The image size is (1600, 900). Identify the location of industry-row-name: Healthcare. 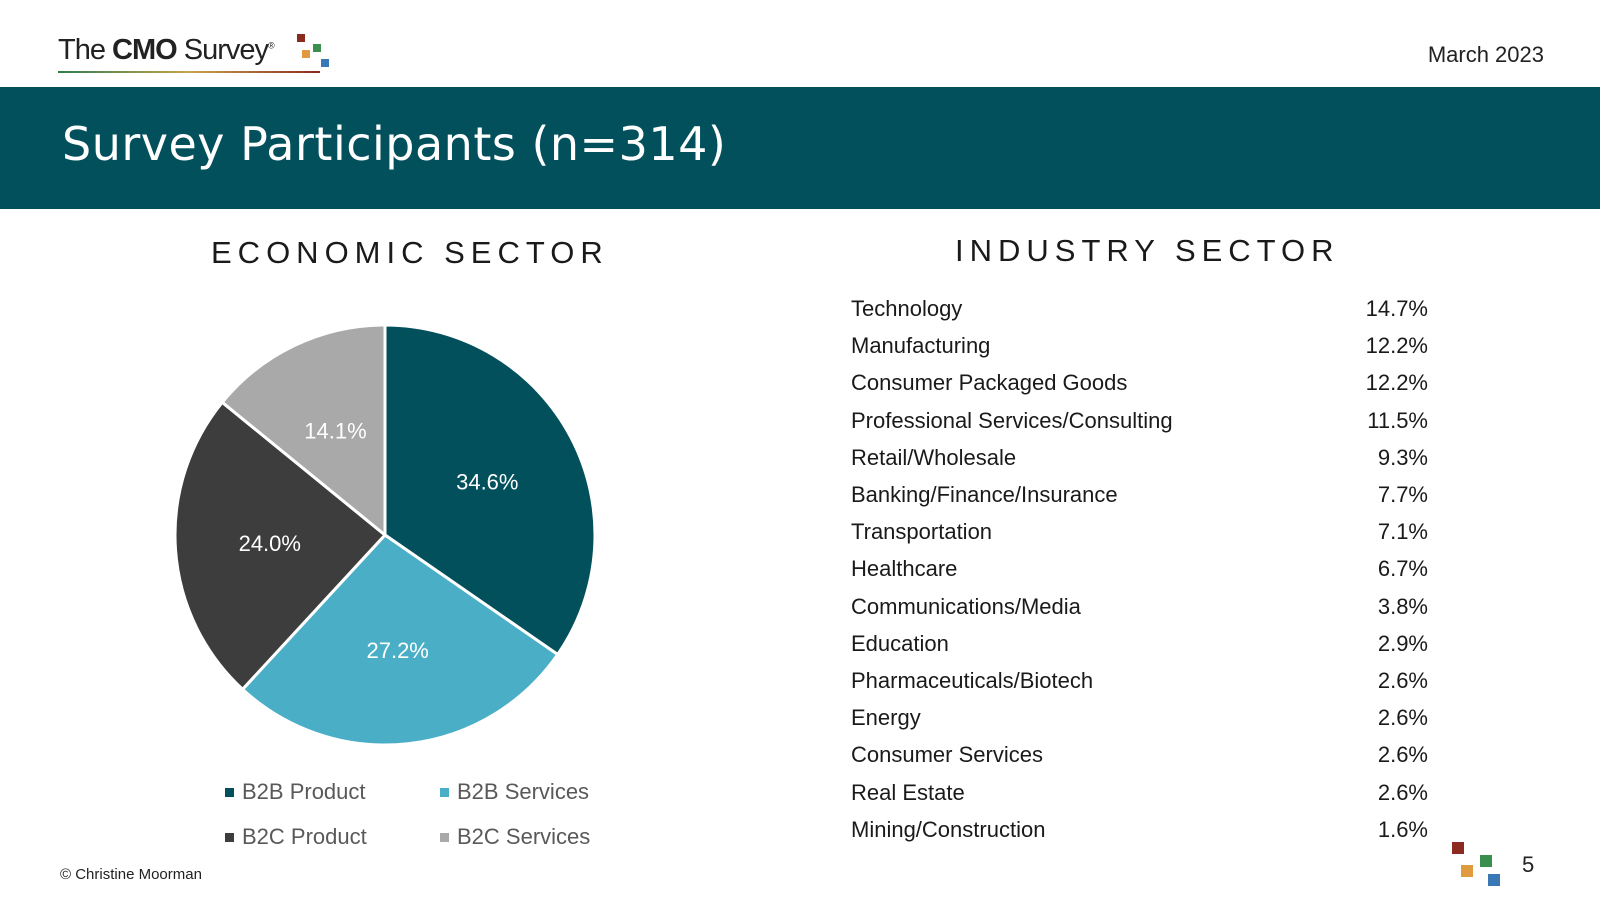
(904, 569).